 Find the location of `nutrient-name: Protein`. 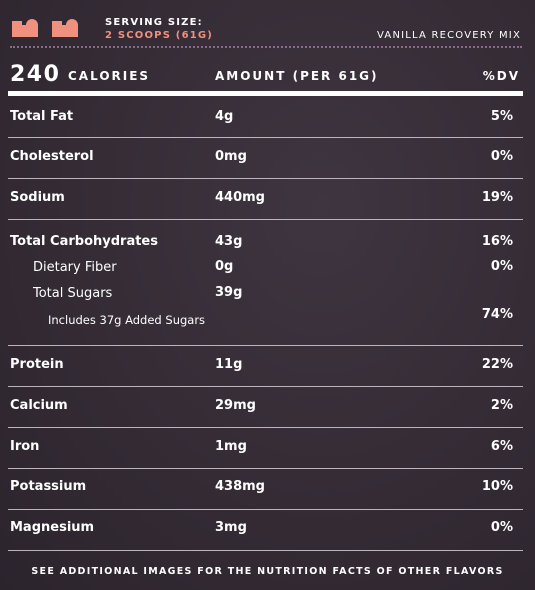

nutrient-name: Protein is located at coordinates (37, 364).